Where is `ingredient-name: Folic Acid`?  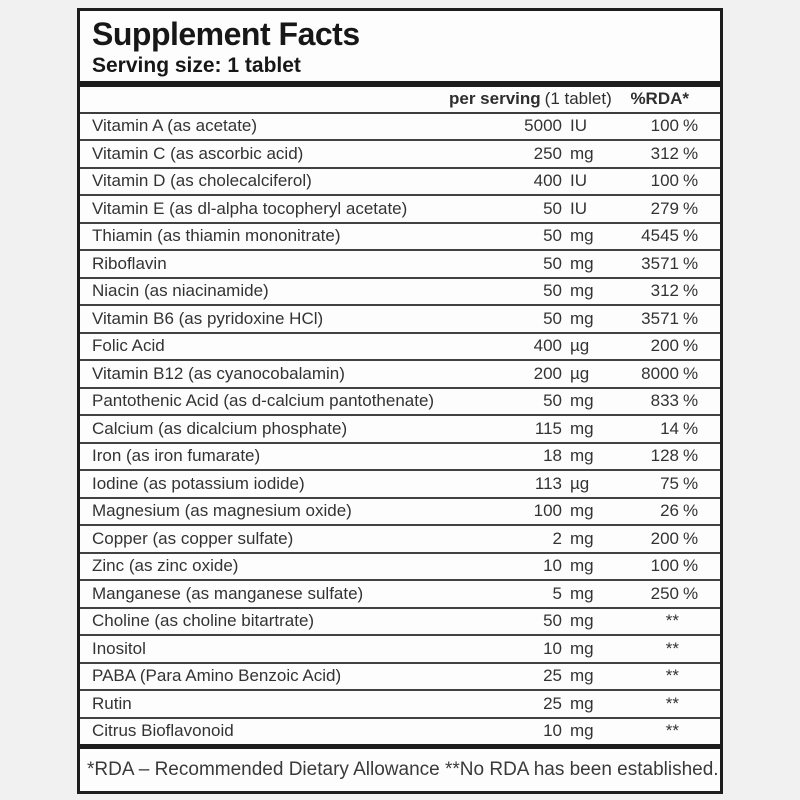 ingredient-name: Folic Acid is located at coordinates (128, 346).